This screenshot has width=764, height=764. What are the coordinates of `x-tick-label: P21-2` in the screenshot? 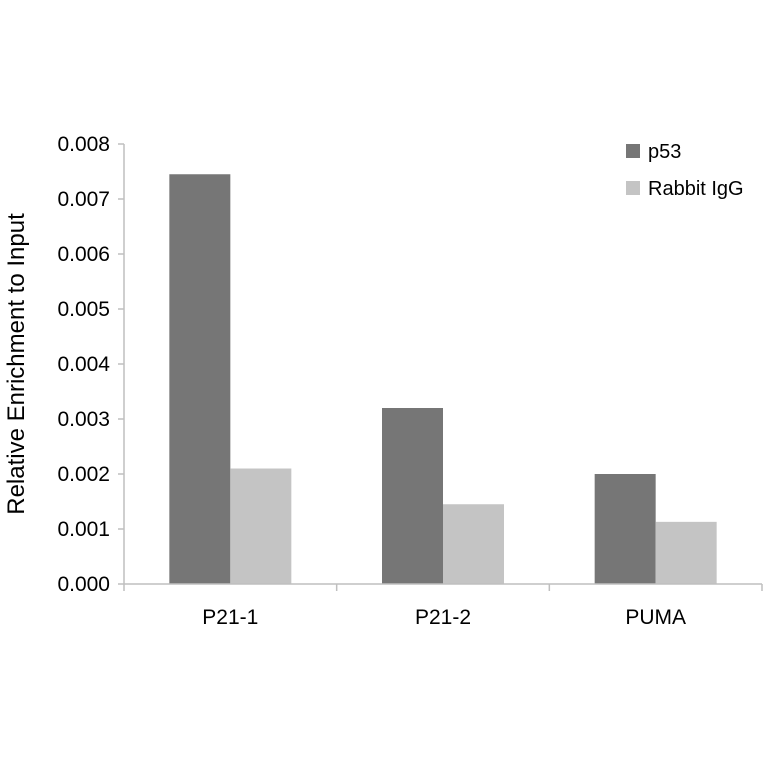 It's located at (443, 617).